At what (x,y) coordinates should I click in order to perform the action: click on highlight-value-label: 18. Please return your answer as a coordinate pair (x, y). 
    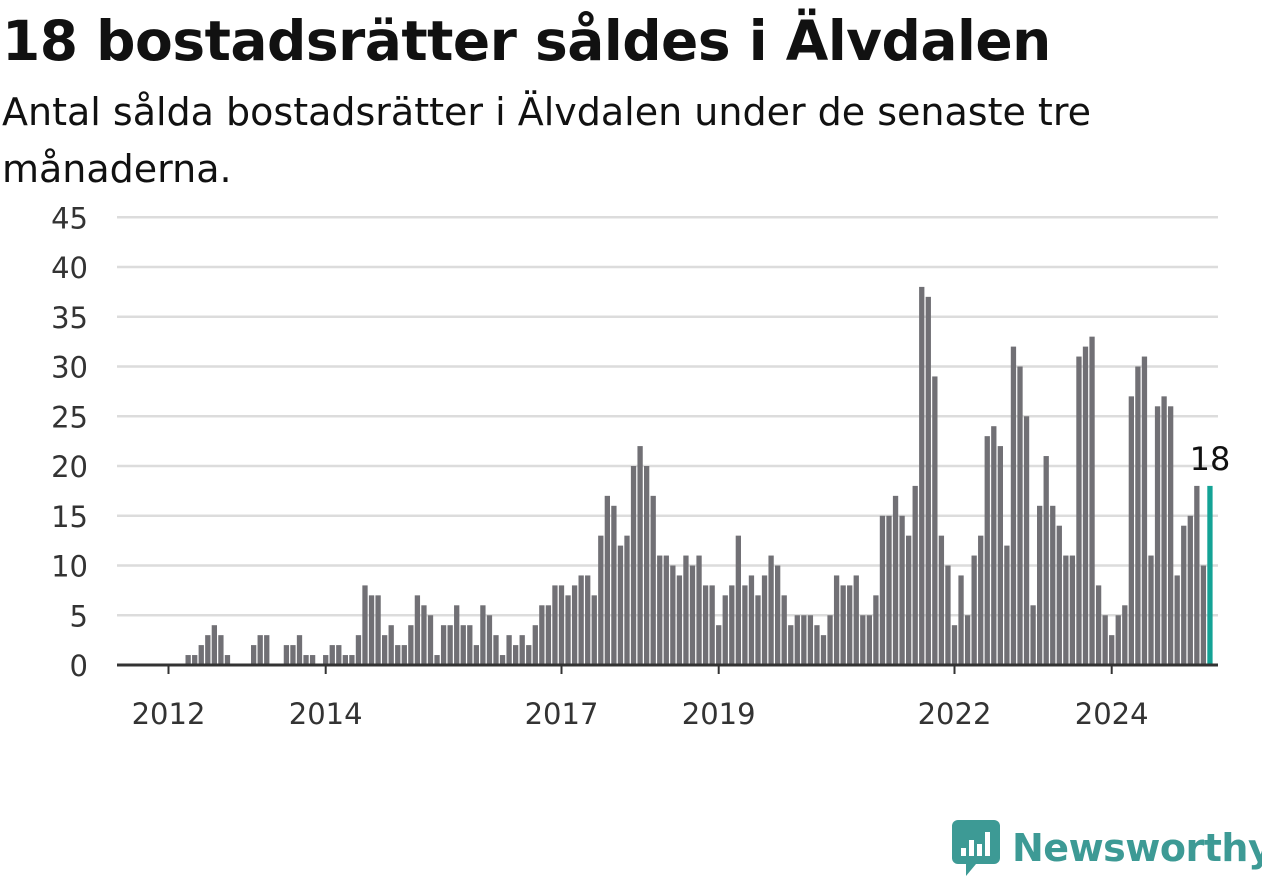
    Looking at the image, I should click on (1210, 459).